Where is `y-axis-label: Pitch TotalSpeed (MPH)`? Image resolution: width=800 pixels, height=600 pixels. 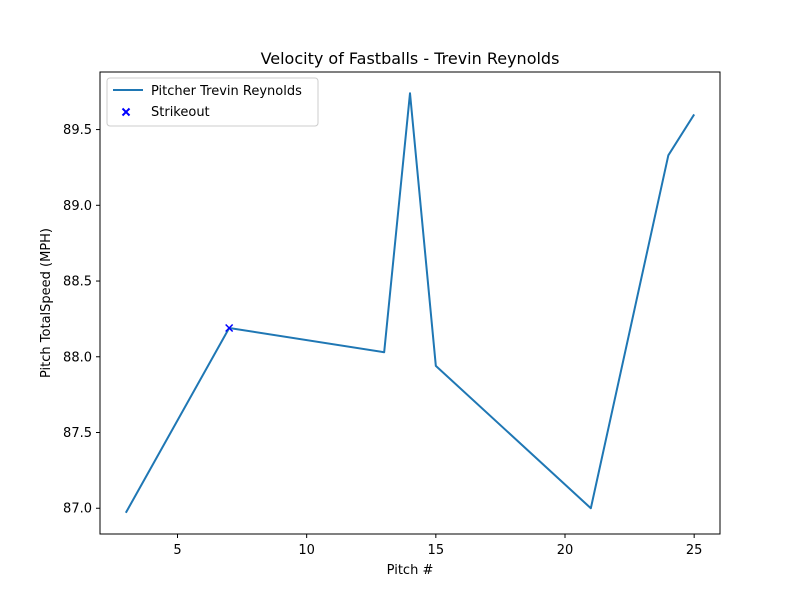
y-axis-label: Pitch TotalSpeed (MPH) is located at coordinates (46, 303).